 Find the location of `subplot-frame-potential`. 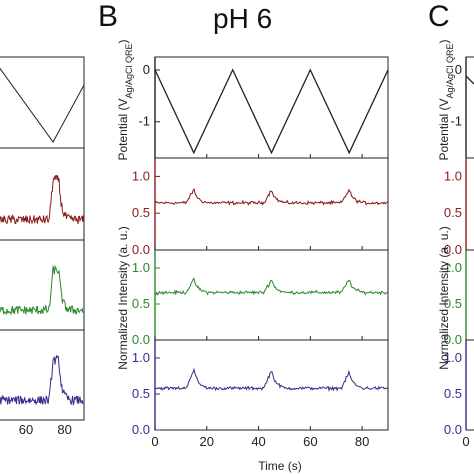

subplot-frame-potential is located at coordinates (271, 107).